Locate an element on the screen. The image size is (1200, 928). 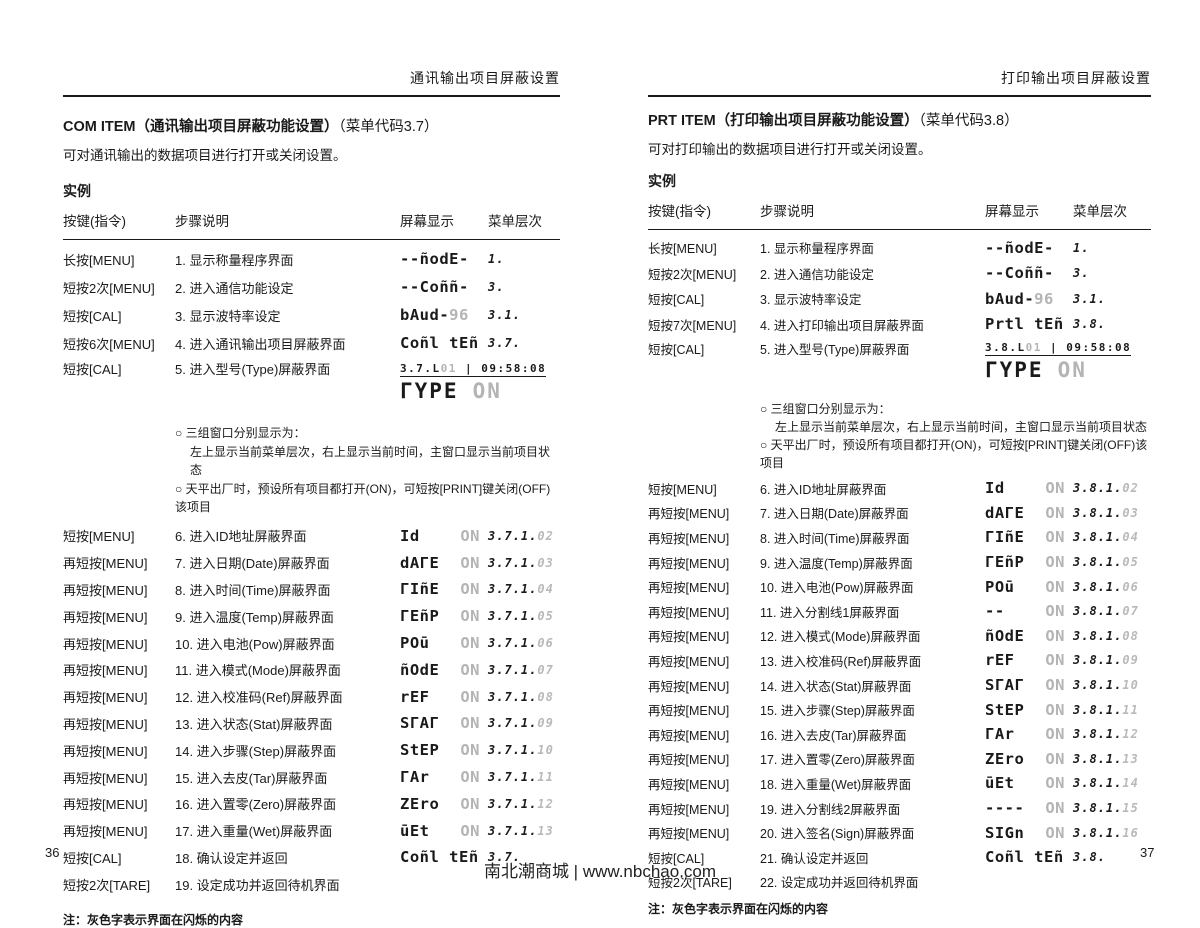
lcd-display: POū ON is located at coordinates (1029, 587).